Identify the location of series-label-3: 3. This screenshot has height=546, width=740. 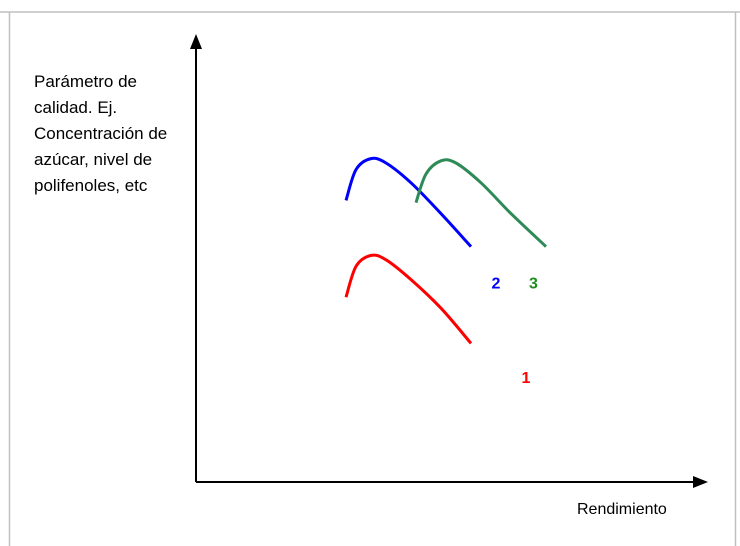
(533, 283).